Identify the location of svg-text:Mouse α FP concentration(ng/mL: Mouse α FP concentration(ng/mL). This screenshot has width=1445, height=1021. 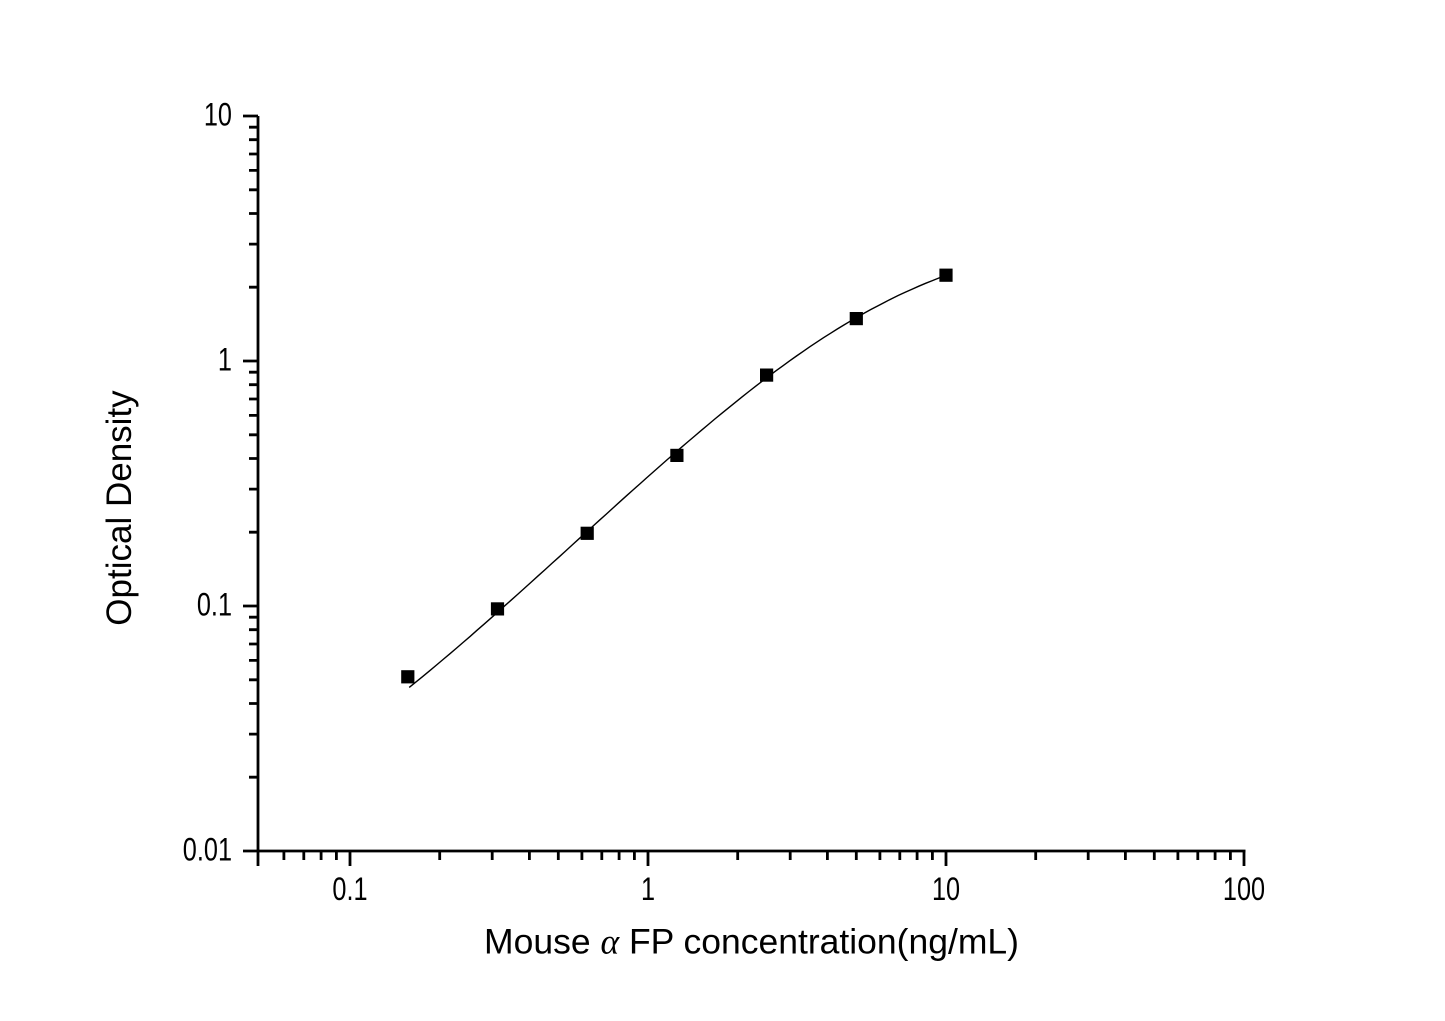
(751, 942).